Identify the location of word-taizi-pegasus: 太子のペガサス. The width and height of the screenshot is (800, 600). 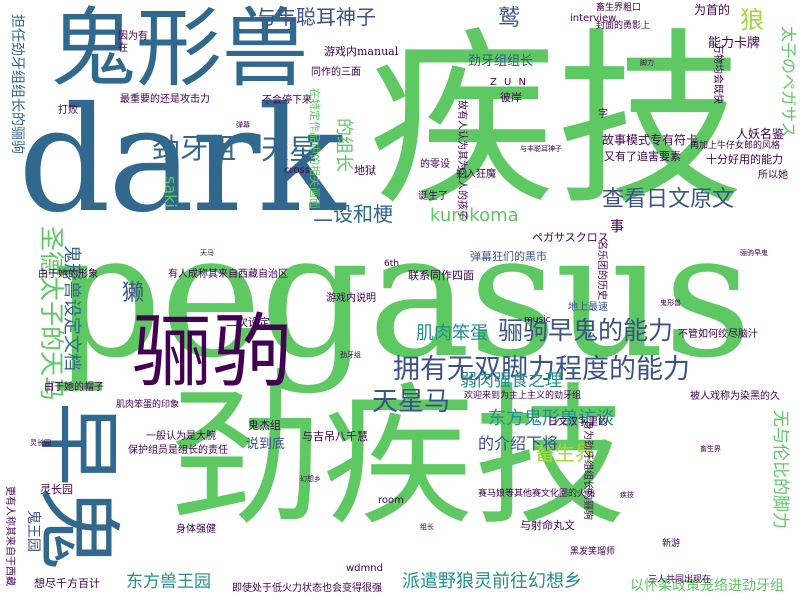
(788, 82).